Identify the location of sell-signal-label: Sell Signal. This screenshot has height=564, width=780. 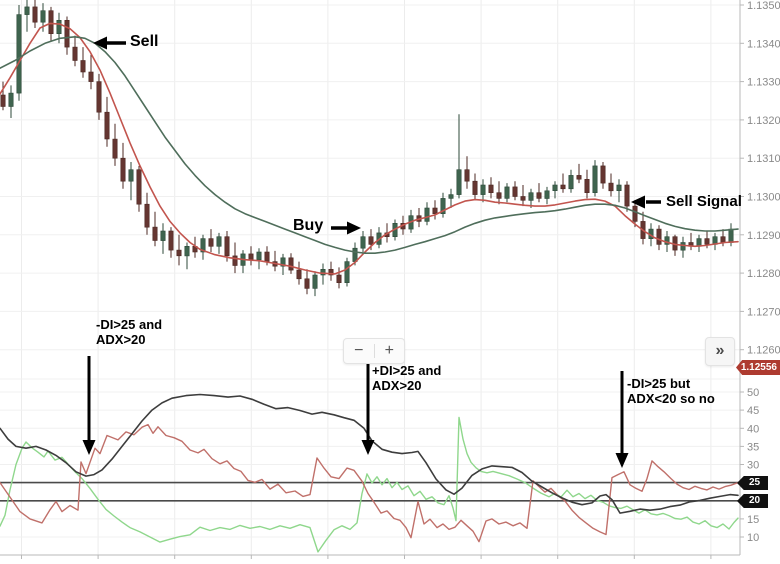
(704, 201).